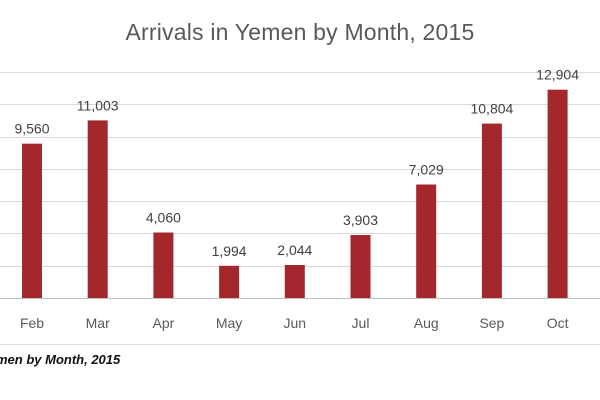  I want to click on x-tick-label-aug: Aug, so click(426, 323).